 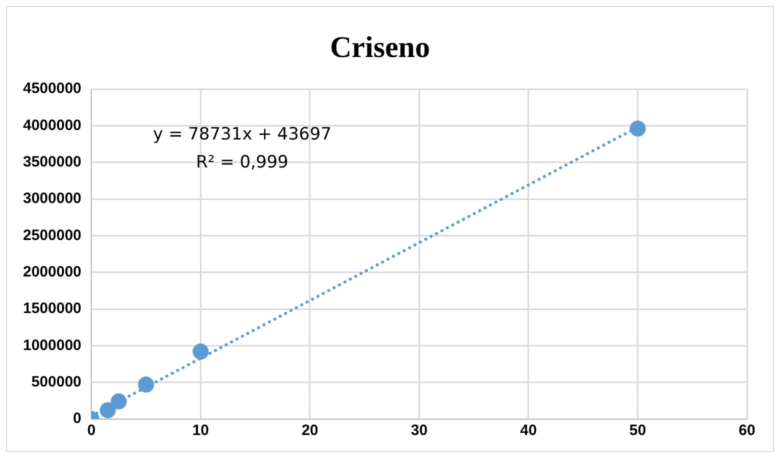 I want to click on x-tick-label: 0, so click(x=91, y=431).